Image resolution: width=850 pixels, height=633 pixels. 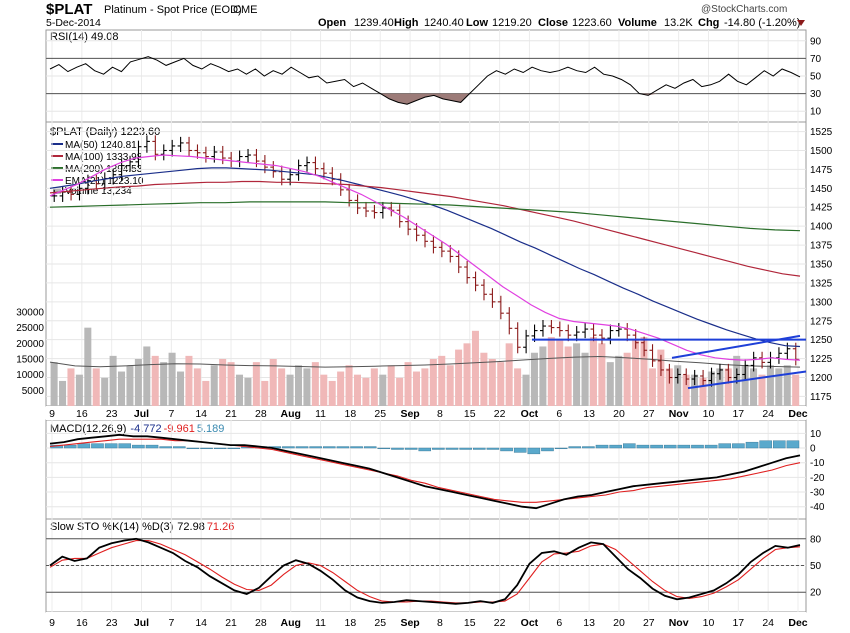 I want to click on subtitle-text: - Spot Price (EOD), so click(x=196, y=10).